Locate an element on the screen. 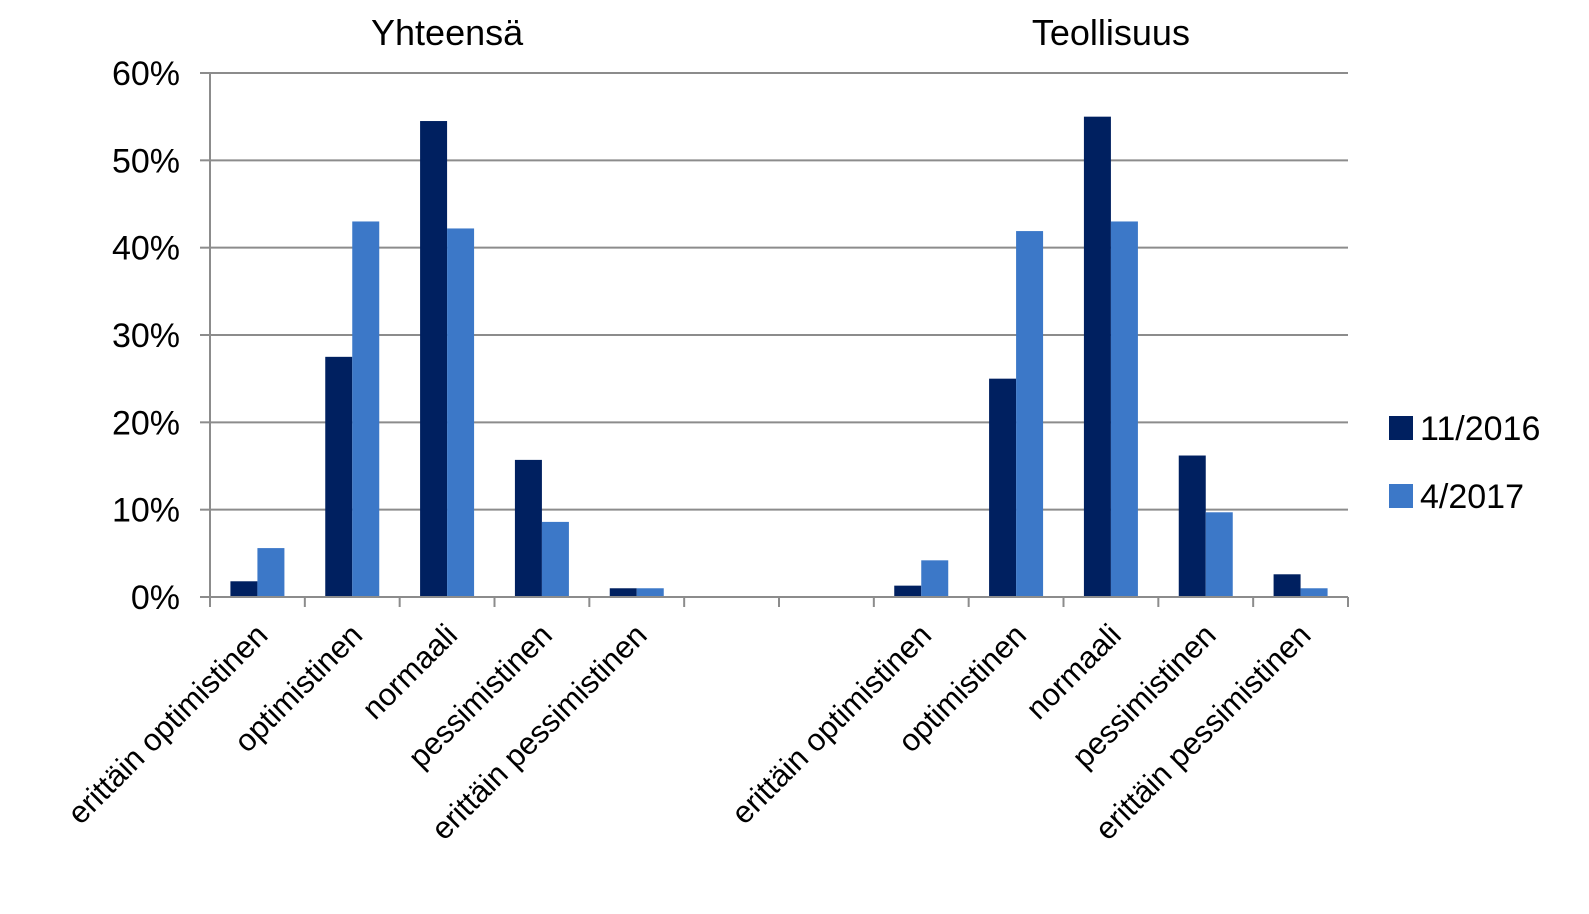 Image resolution: width=1589 pixels, height=914 pixels. y-tick-label: 60% is located at coordinates (146, 74).